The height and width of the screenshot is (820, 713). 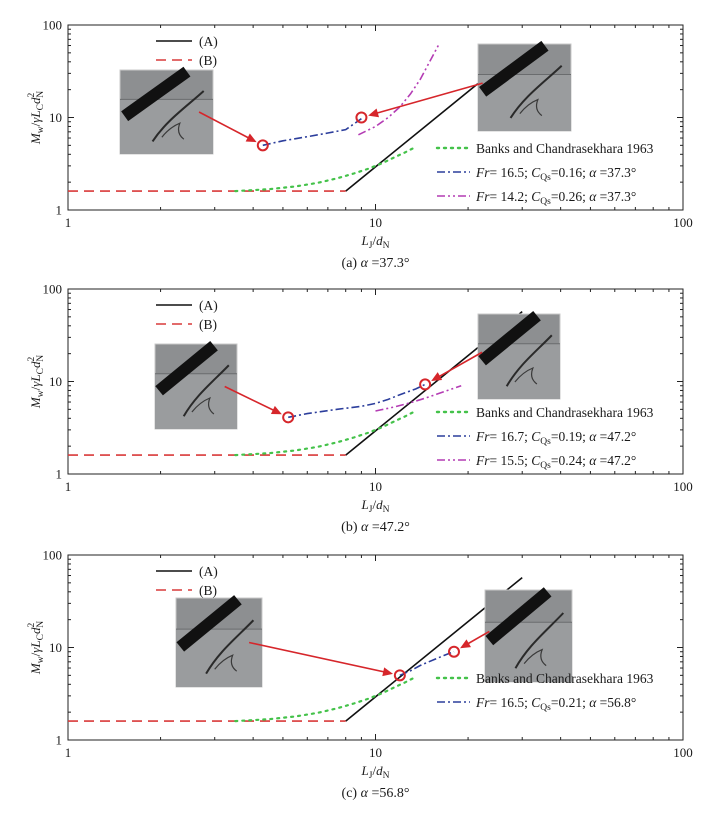 What do you see at coordinates (555, 174) in the screenshot?
I see `legend-label-s1: Fr= 16.5; CQs=0.16; α =37.3°` at bounding box center [555, 174].